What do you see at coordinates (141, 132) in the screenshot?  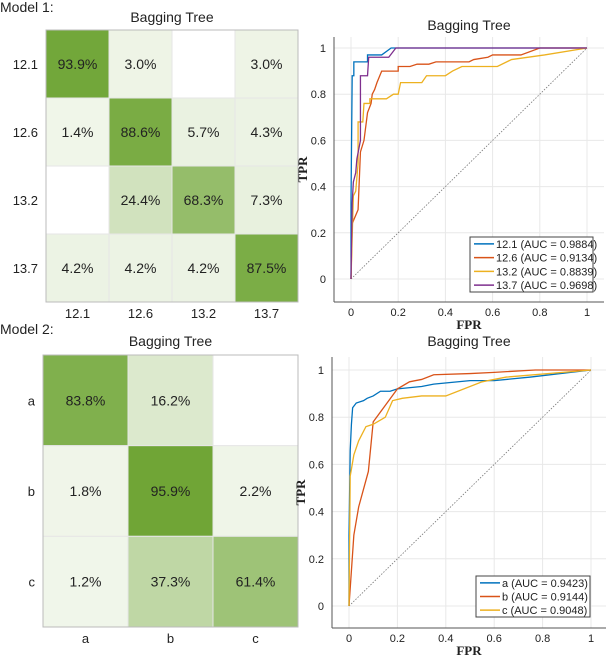 I see `cm-cell-value: 88.6%` at bounding box center [141, 132].